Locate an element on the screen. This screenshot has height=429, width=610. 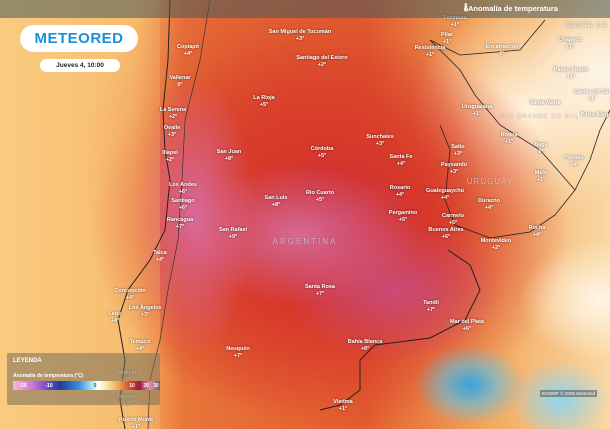
city-label: Bagé 0° is located at coordinates (540, 148).